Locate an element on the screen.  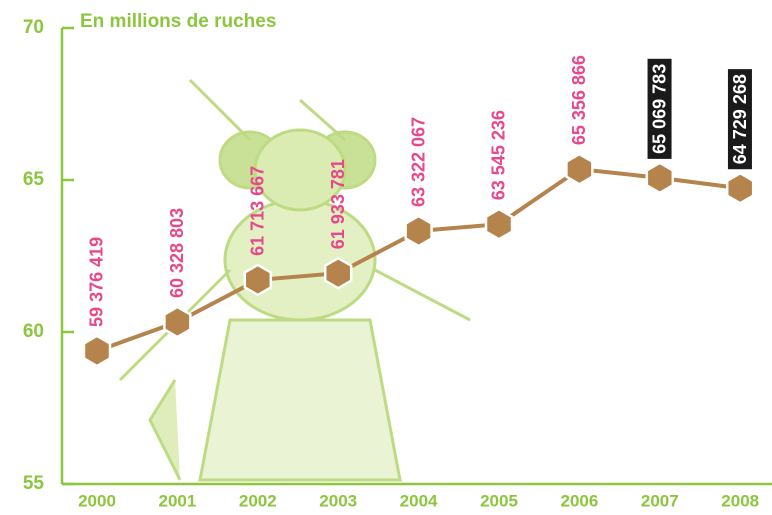
value-label-group: 61 933 781 is located at coordinates (338, 204).